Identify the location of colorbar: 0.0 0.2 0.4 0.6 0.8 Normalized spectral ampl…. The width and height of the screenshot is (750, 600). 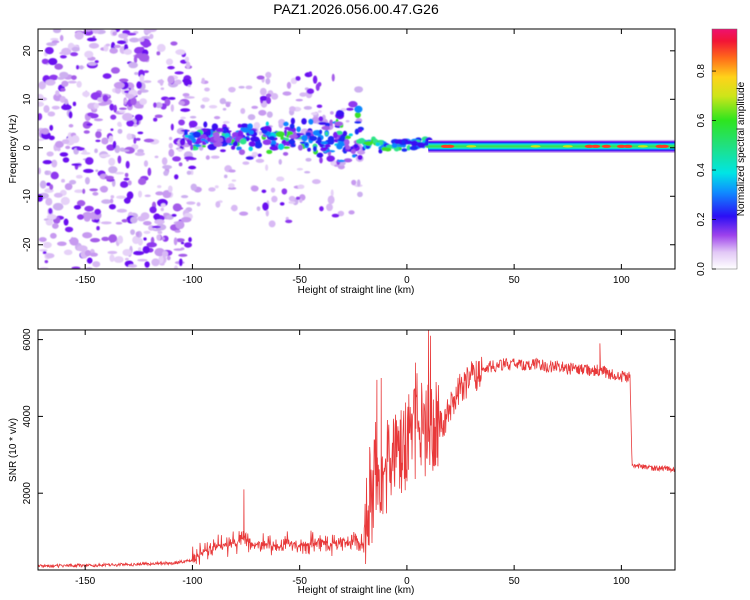
(721, 152).